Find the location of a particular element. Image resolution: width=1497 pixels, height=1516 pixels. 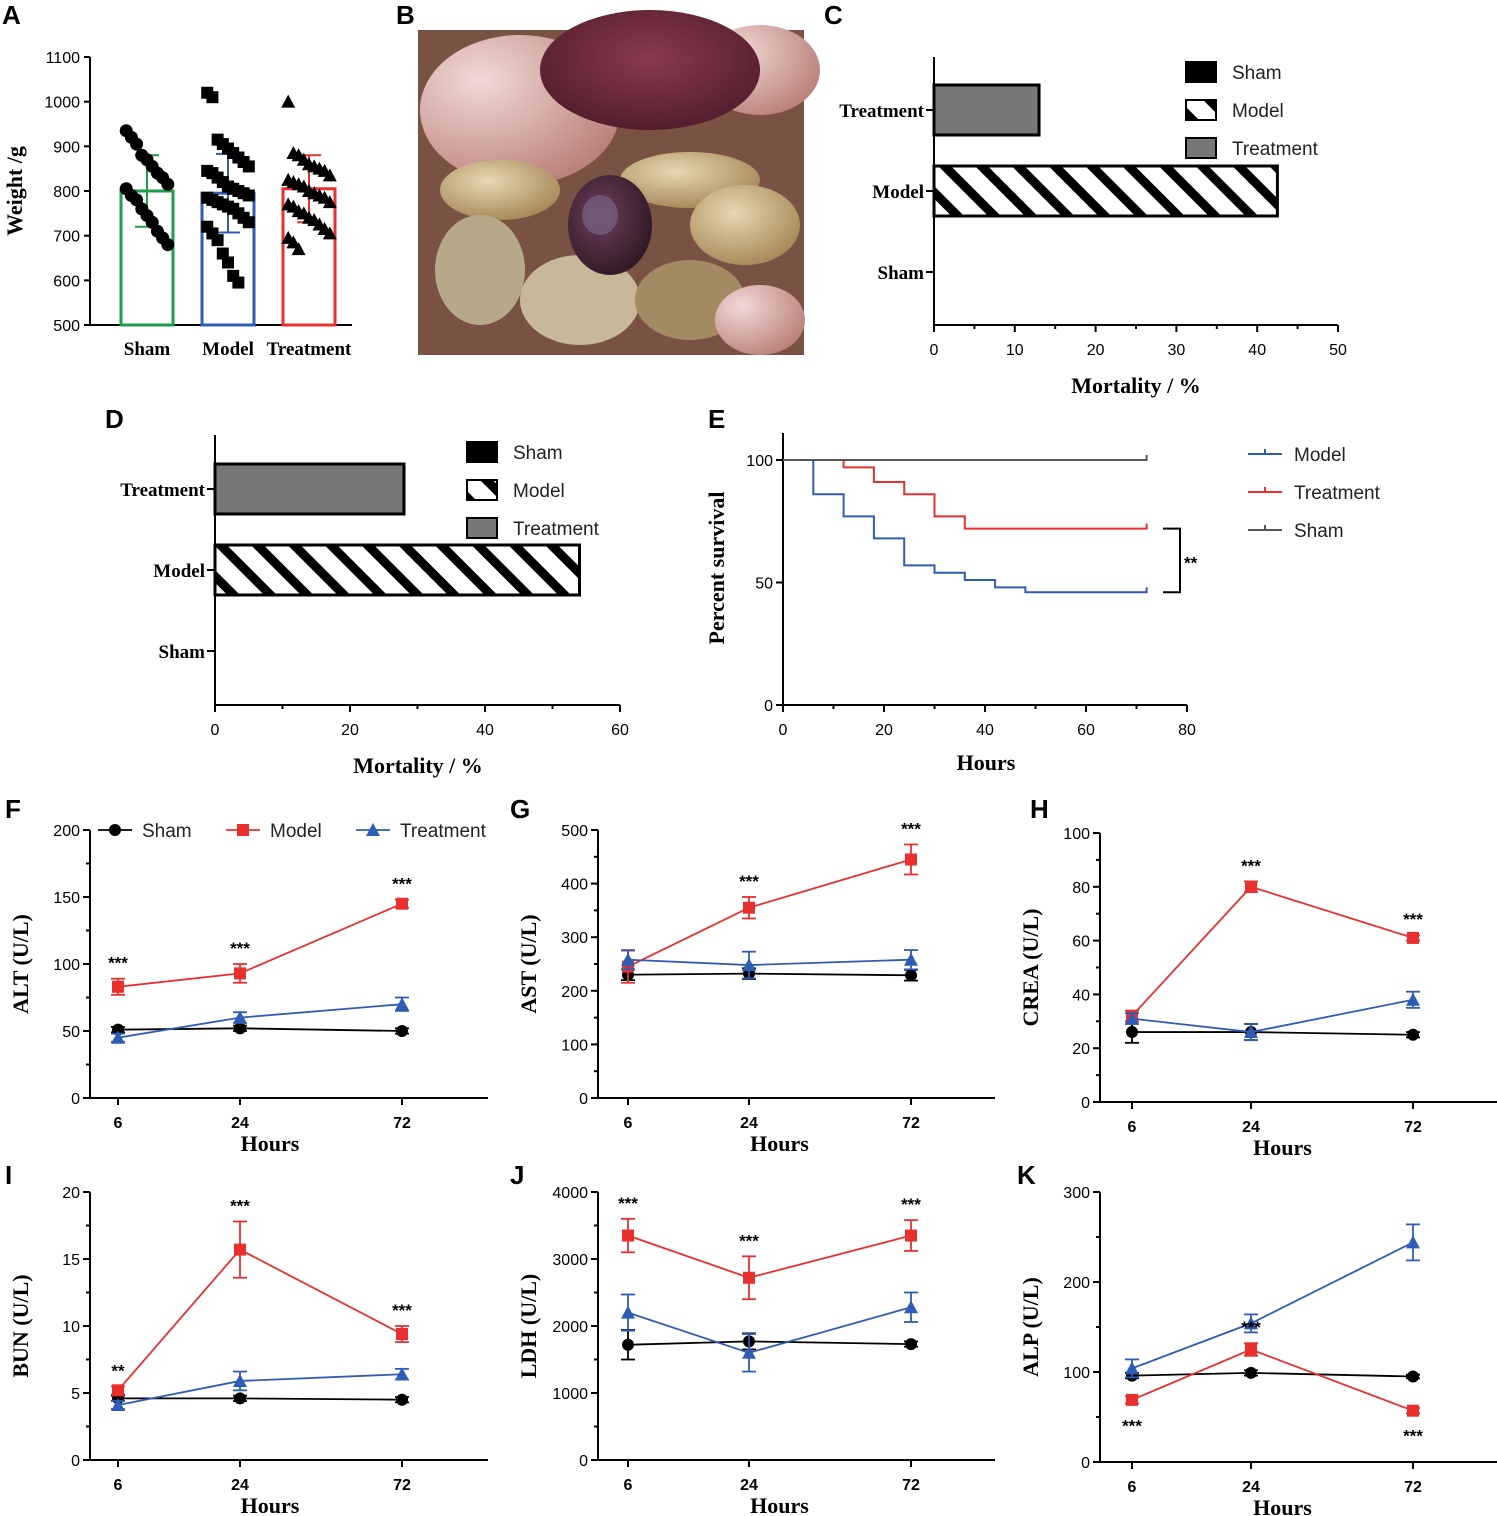

y-tick-label: 5 is located at coordinates (75, 1394).